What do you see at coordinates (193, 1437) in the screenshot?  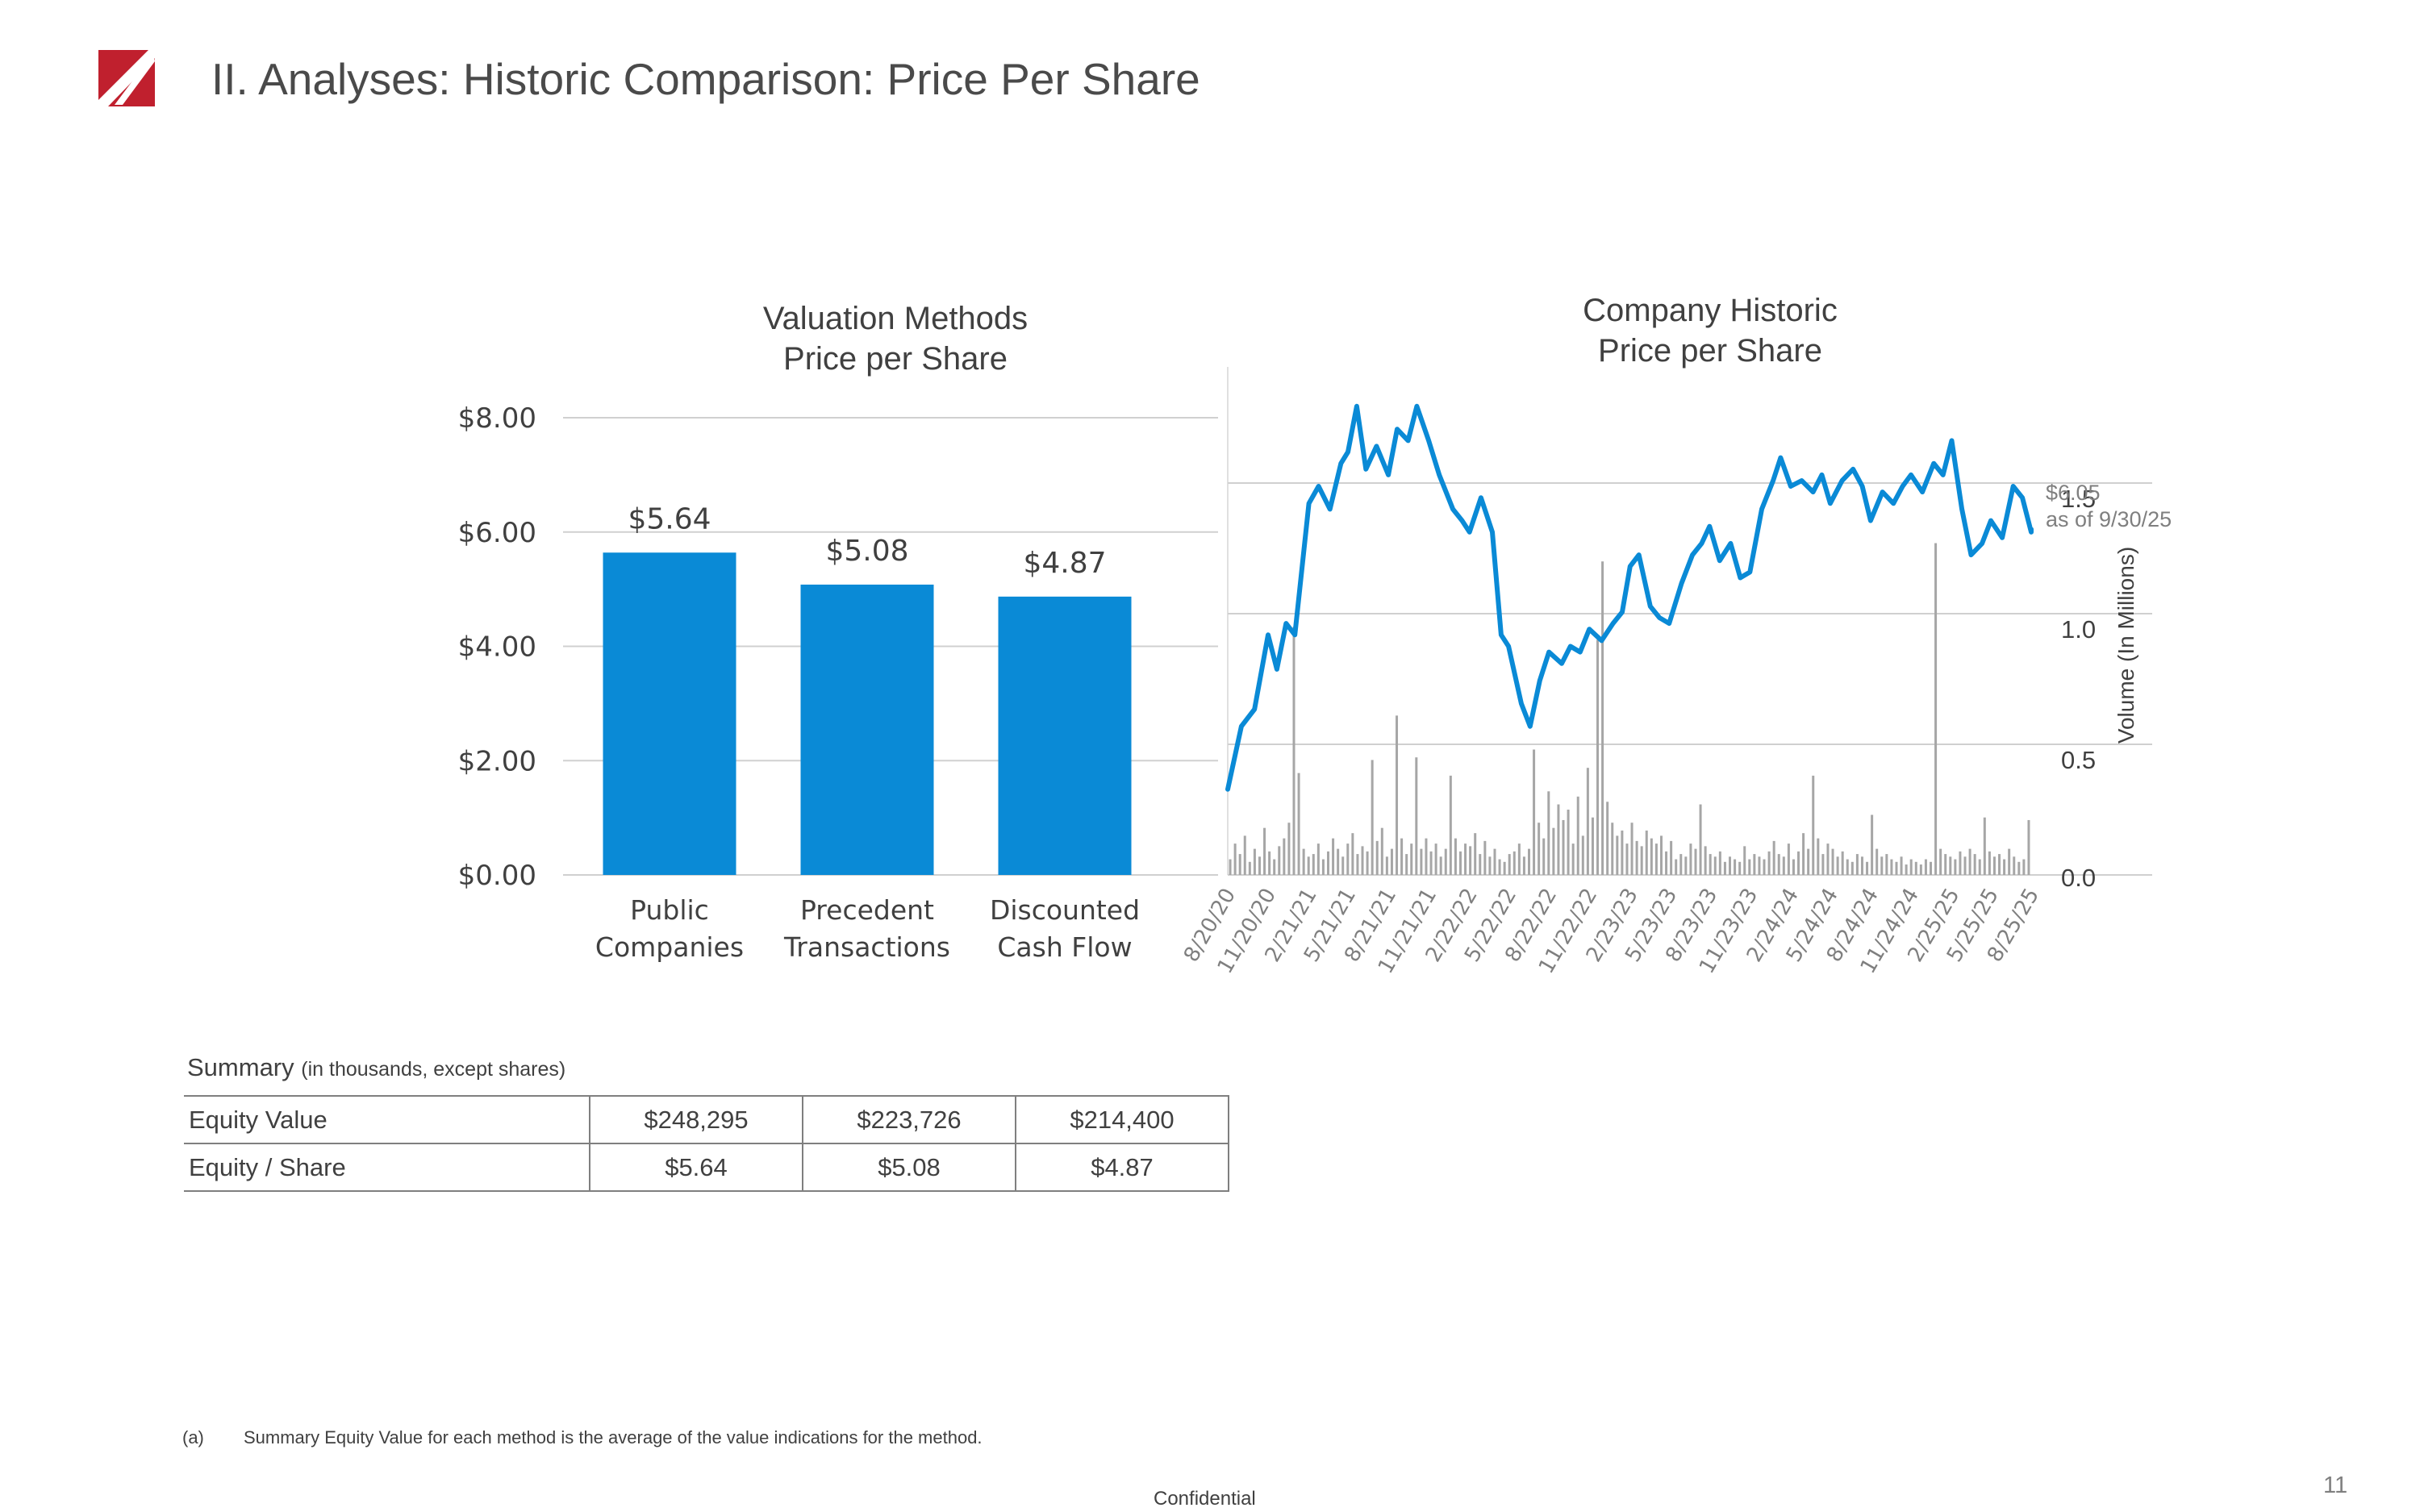 I see `footnote-mark: (a)` at bounding box center [193, 1437].